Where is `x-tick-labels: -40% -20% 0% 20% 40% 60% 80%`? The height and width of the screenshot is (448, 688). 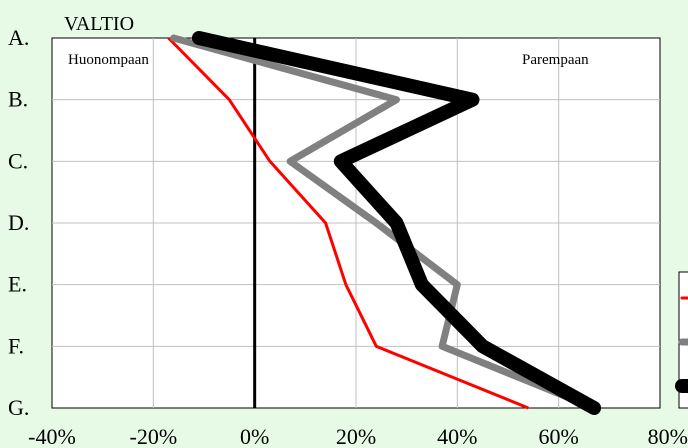 x-tick-labels: -40% -20% 0% 20% 40% 60% 80% is located at coordinates (358, 436).